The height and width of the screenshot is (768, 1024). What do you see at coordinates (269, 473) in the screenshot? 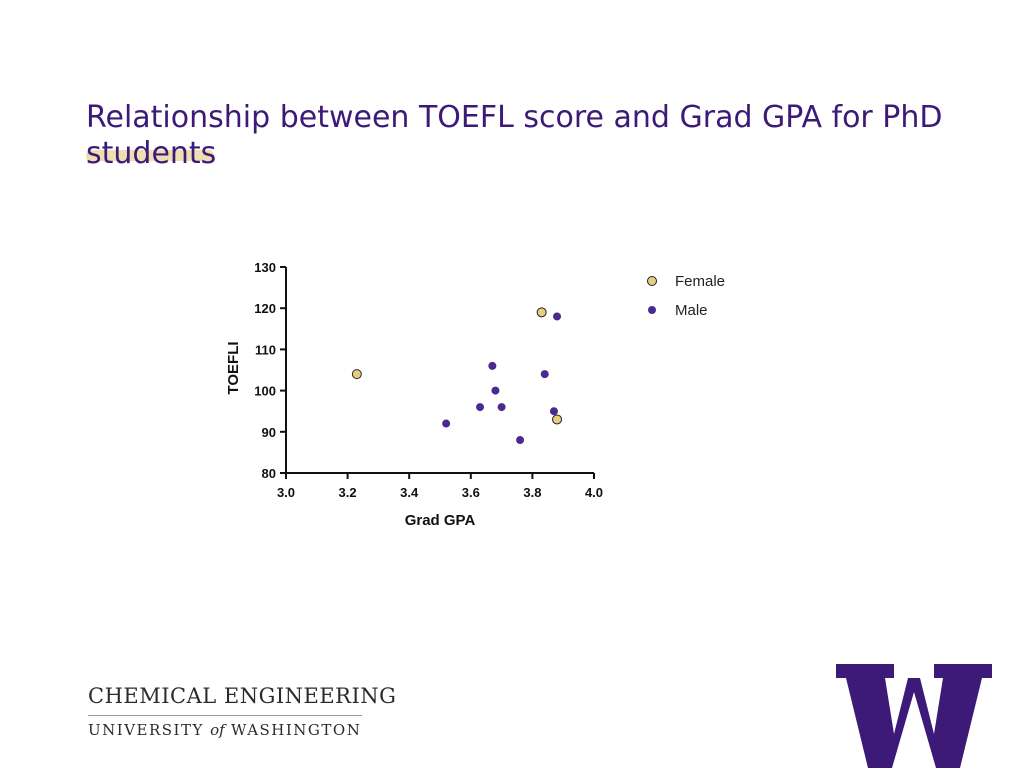
I see `y-tick-label: 80` at bounding box center [269, 473].